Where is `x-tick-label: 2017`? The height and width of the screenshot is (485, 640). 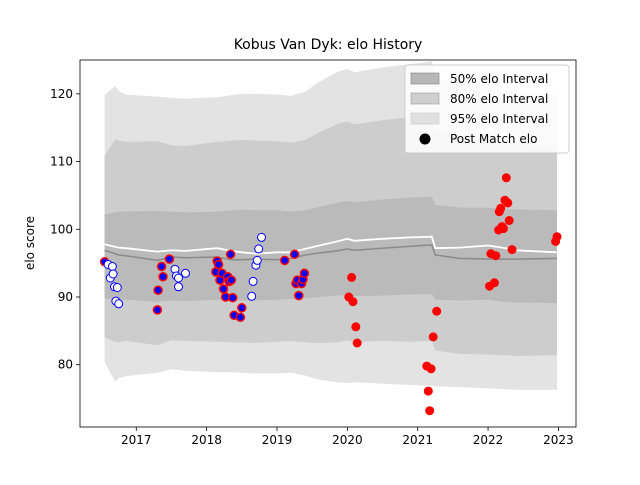
x-tick-label: 2017 is located at coordinates (136, 440).